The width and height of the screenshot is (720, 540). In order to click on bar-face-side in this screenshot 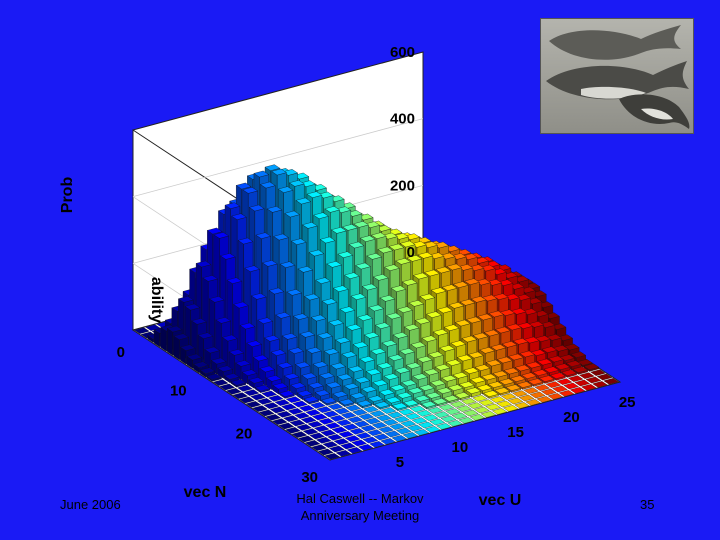, I will do `click(176, 348)`.